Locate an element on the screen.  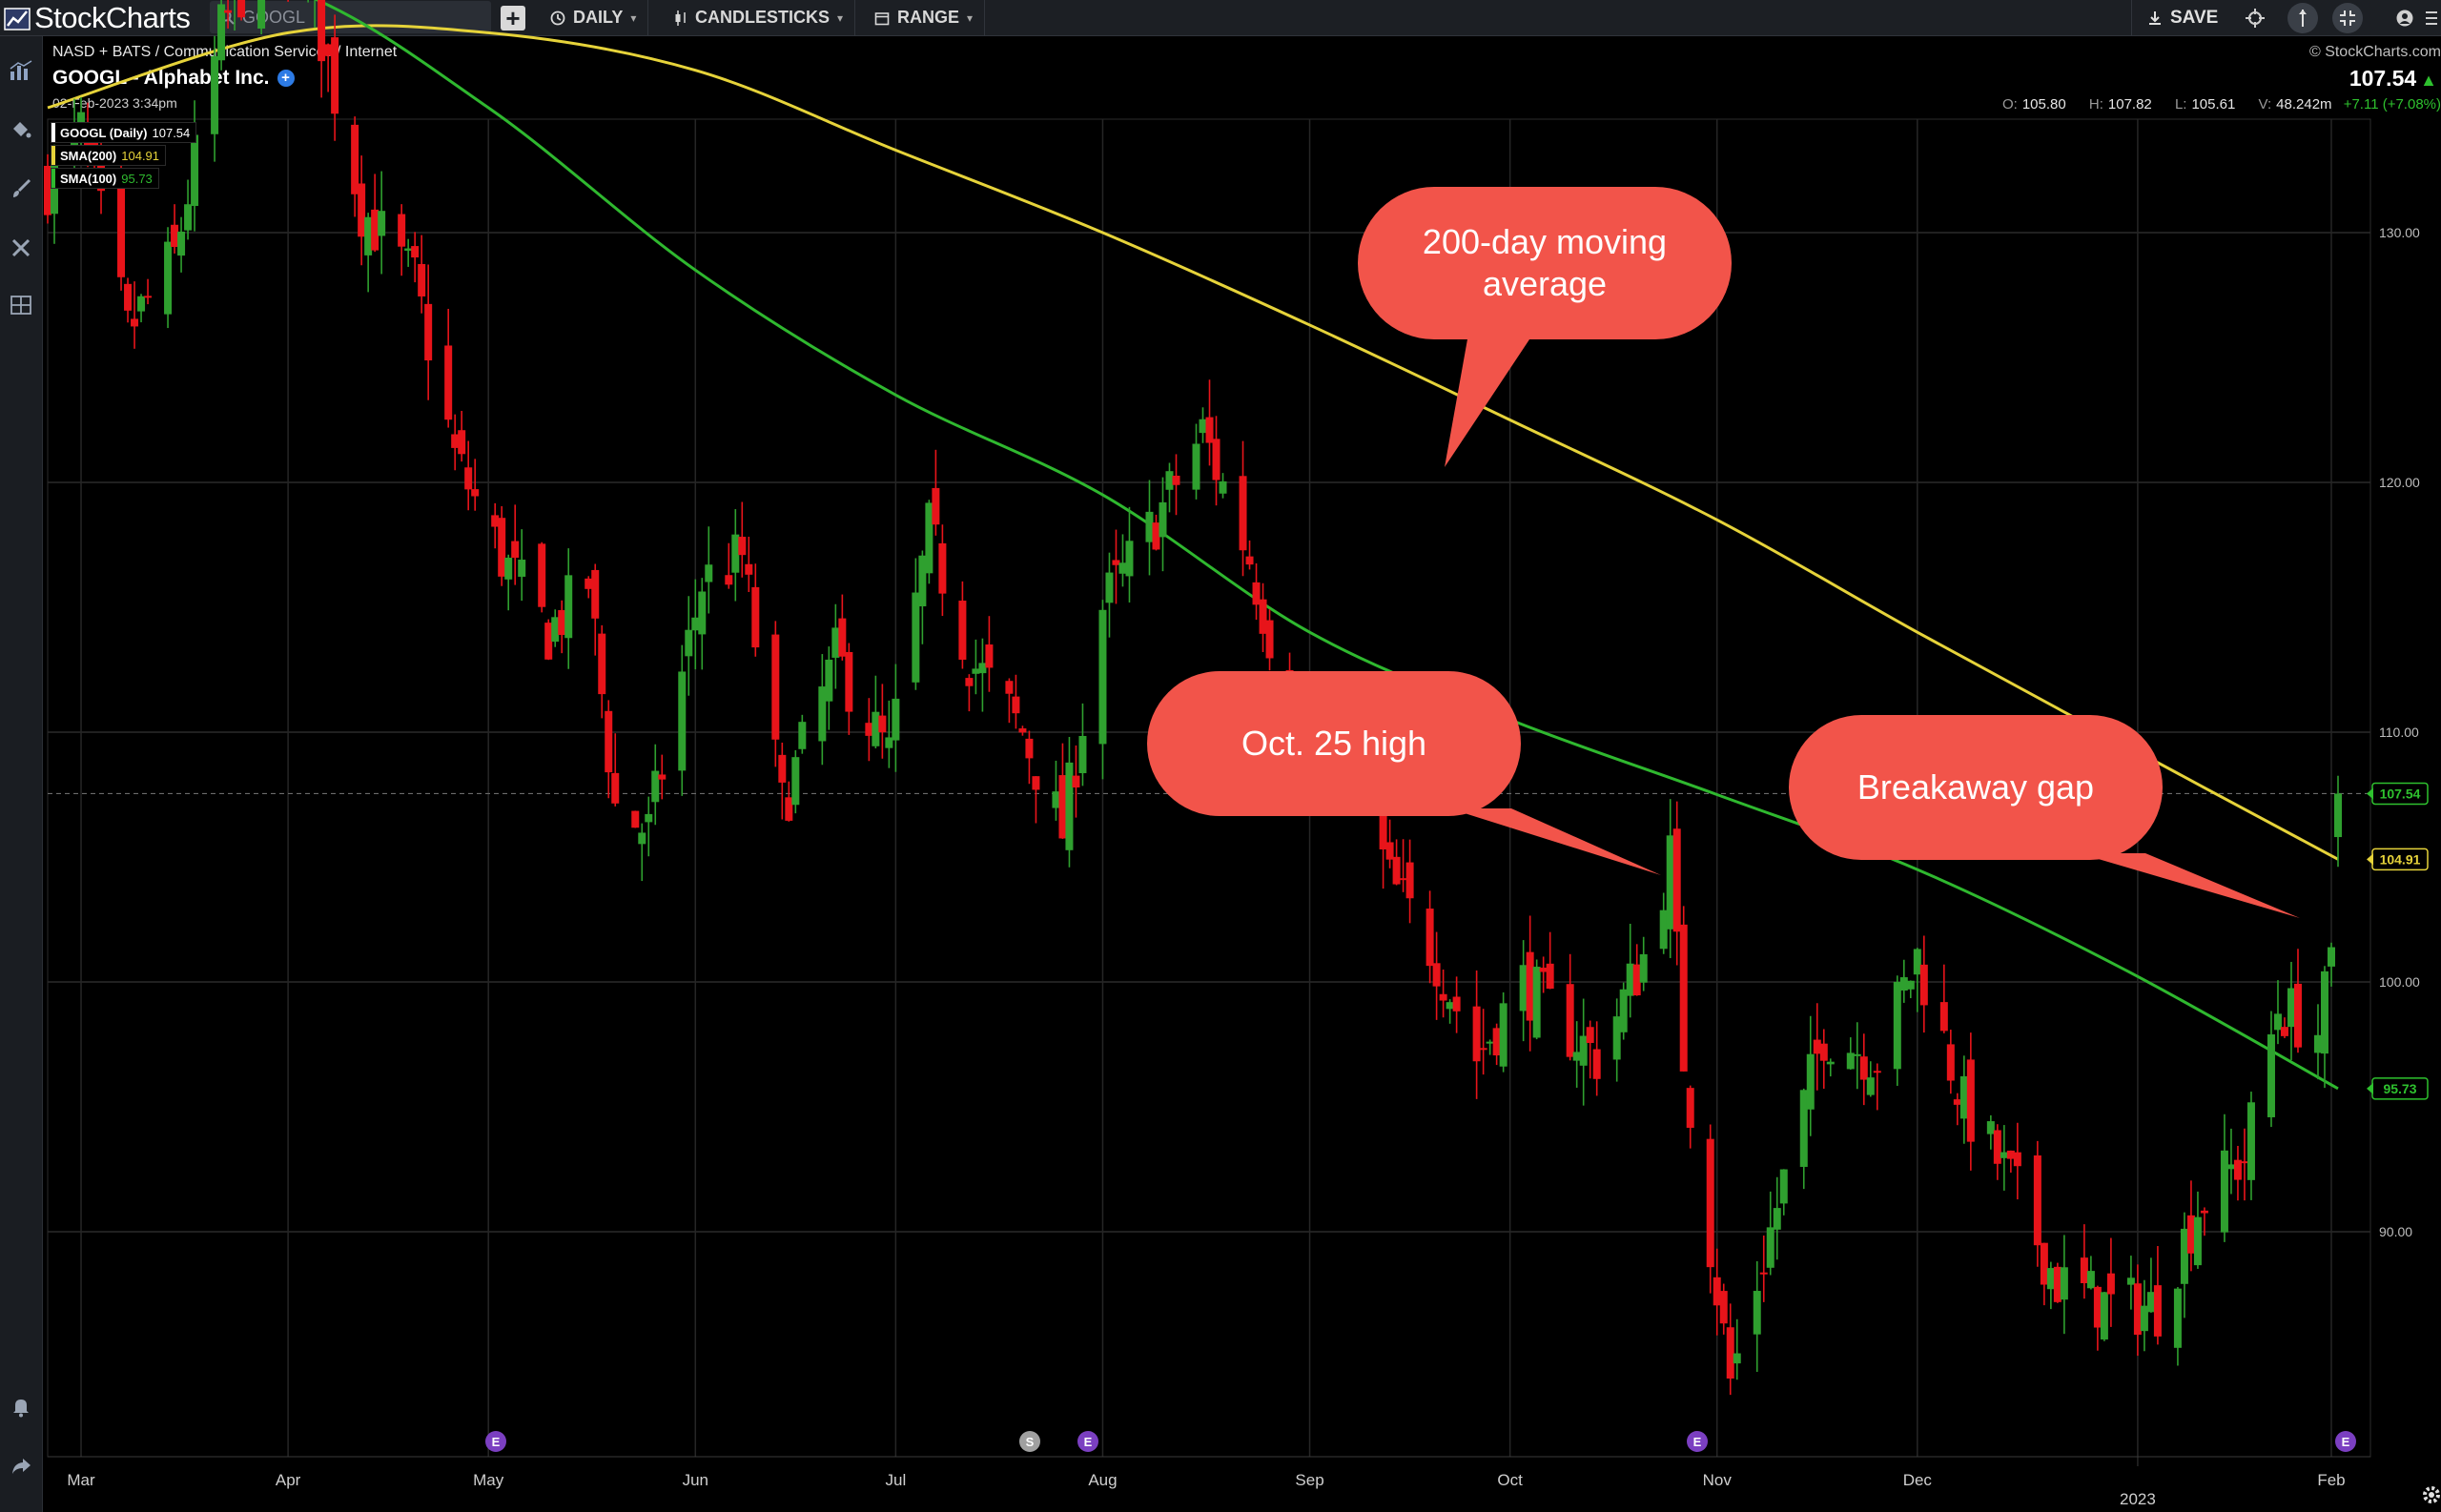
add-chart-button: + is located at coordinates (513, 17).